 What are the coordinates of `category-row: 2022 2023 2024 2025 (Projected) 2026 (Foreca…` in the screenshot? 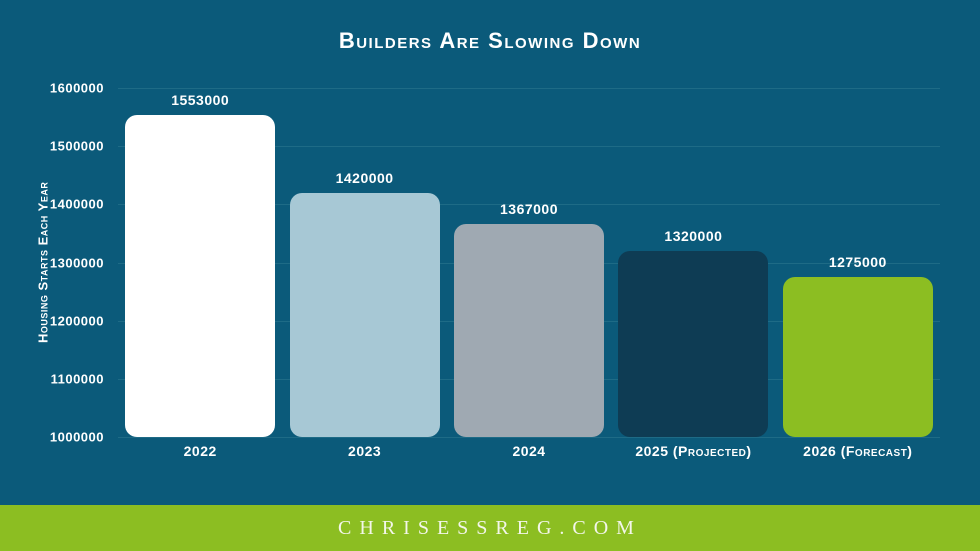 It's located at (529, 451).